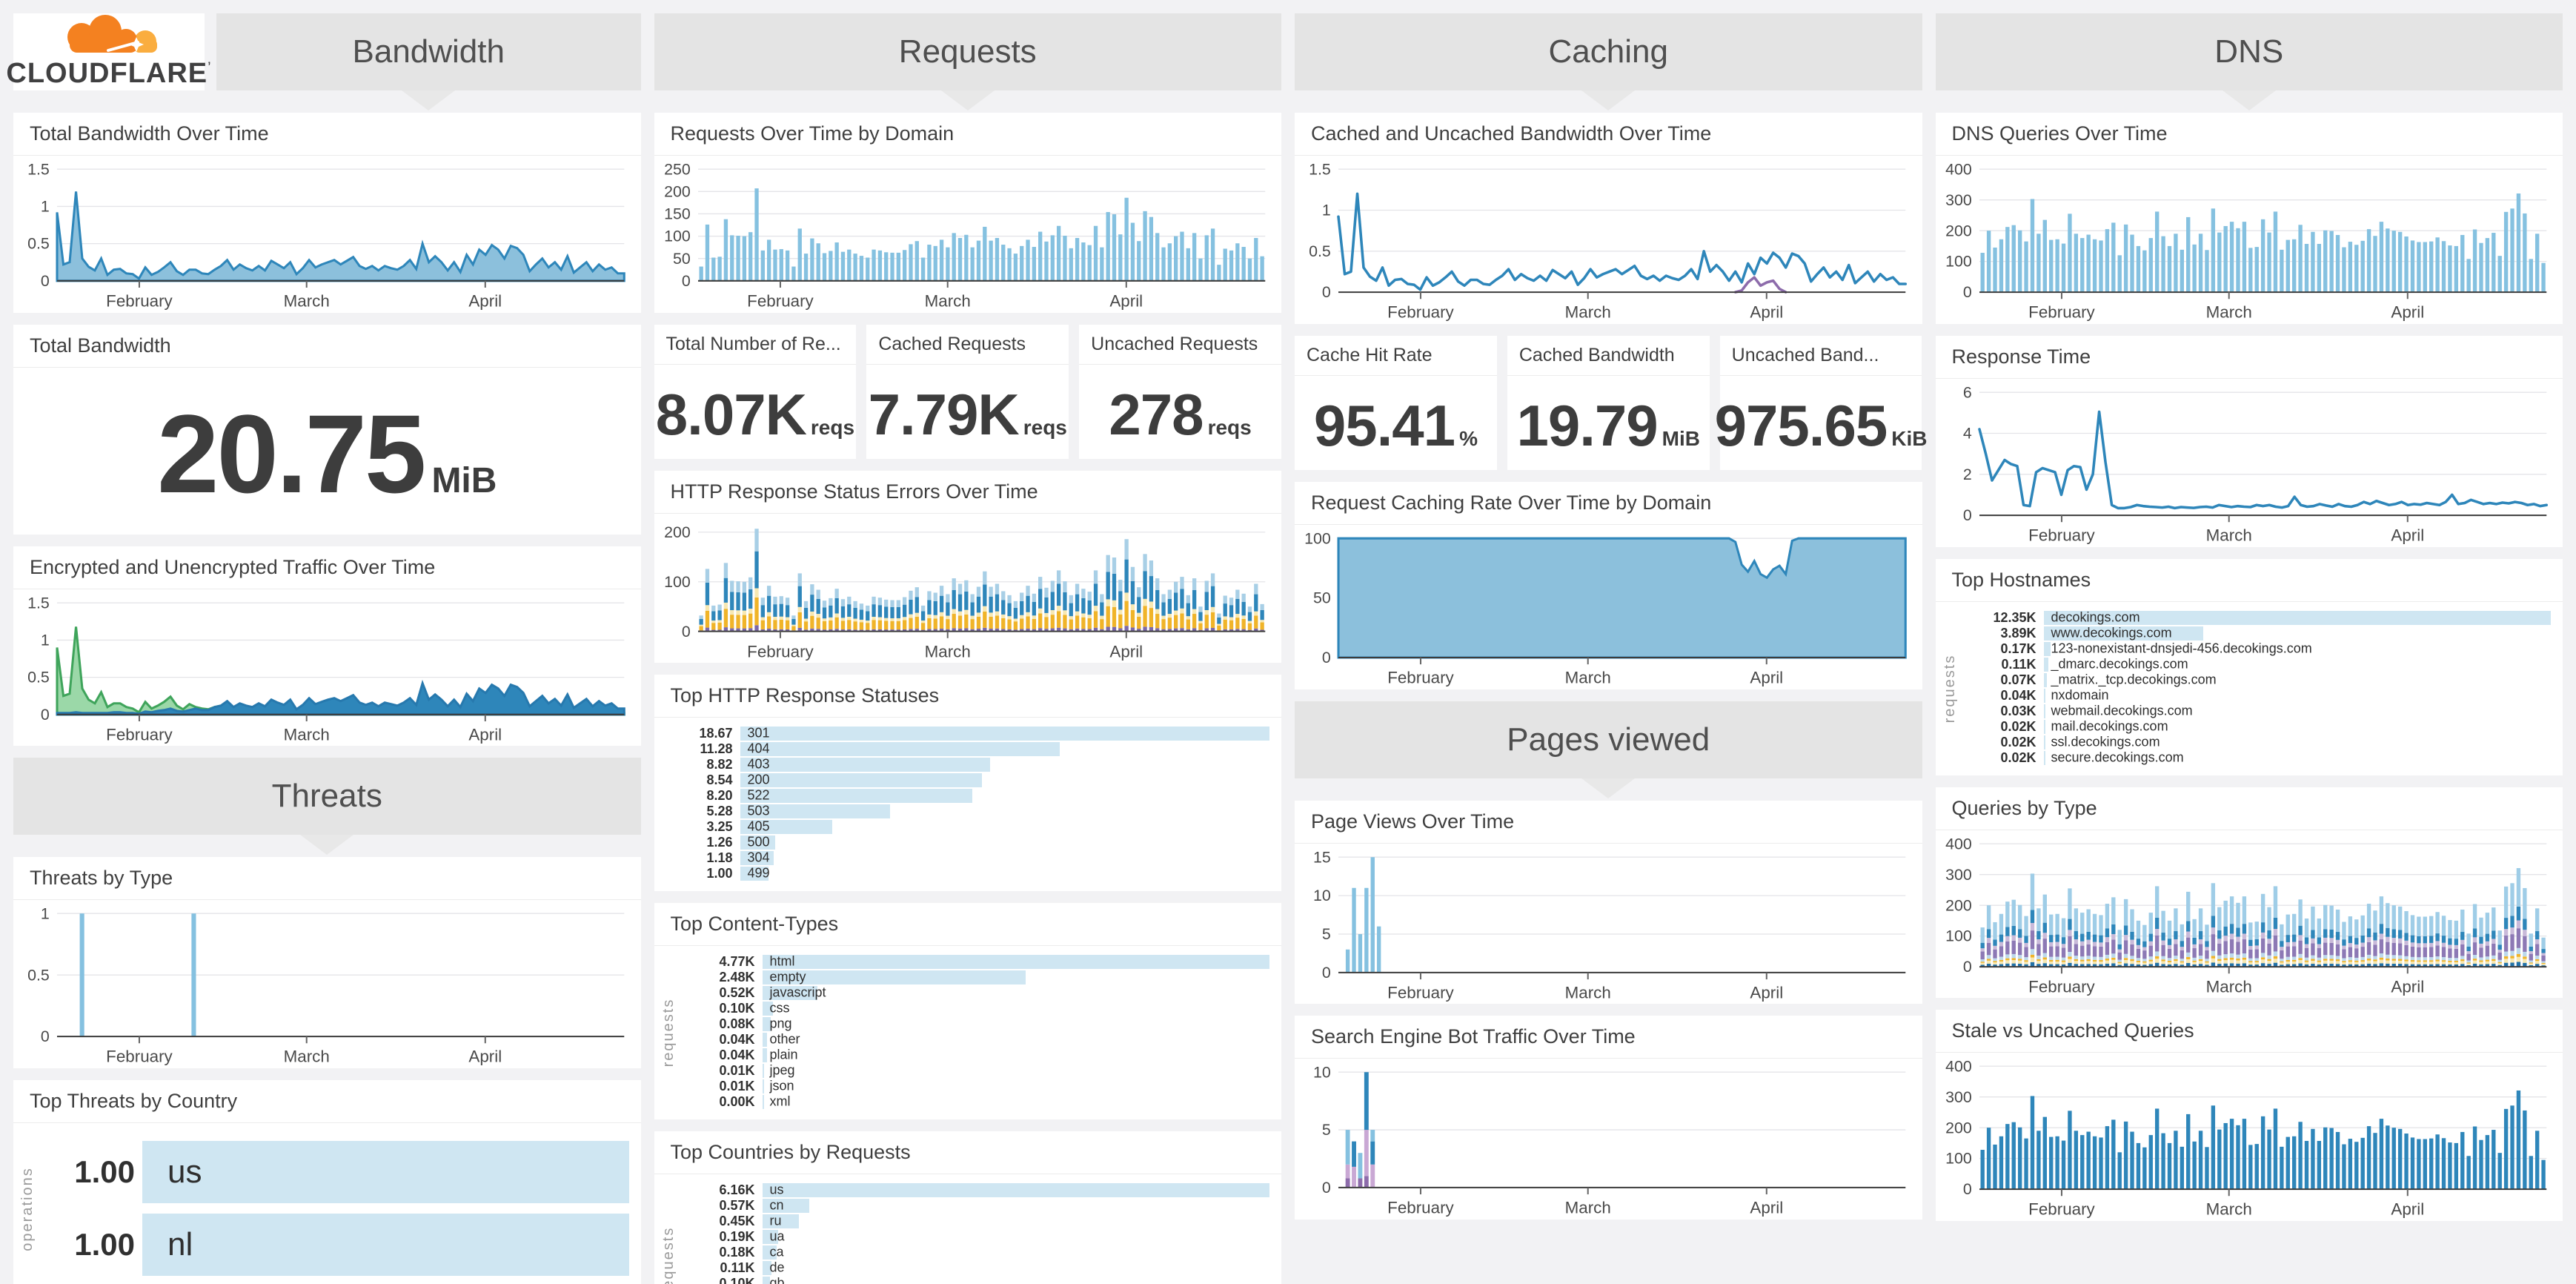  I want to click on list-item-label: javascript, so click(797, 992).